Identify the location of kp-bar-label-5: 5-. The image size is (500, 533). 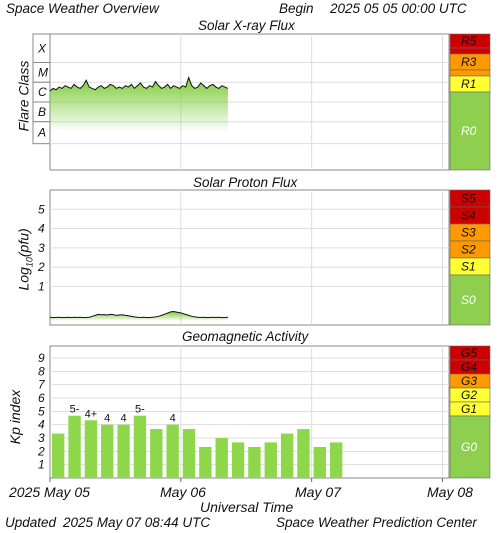
(140, 410).